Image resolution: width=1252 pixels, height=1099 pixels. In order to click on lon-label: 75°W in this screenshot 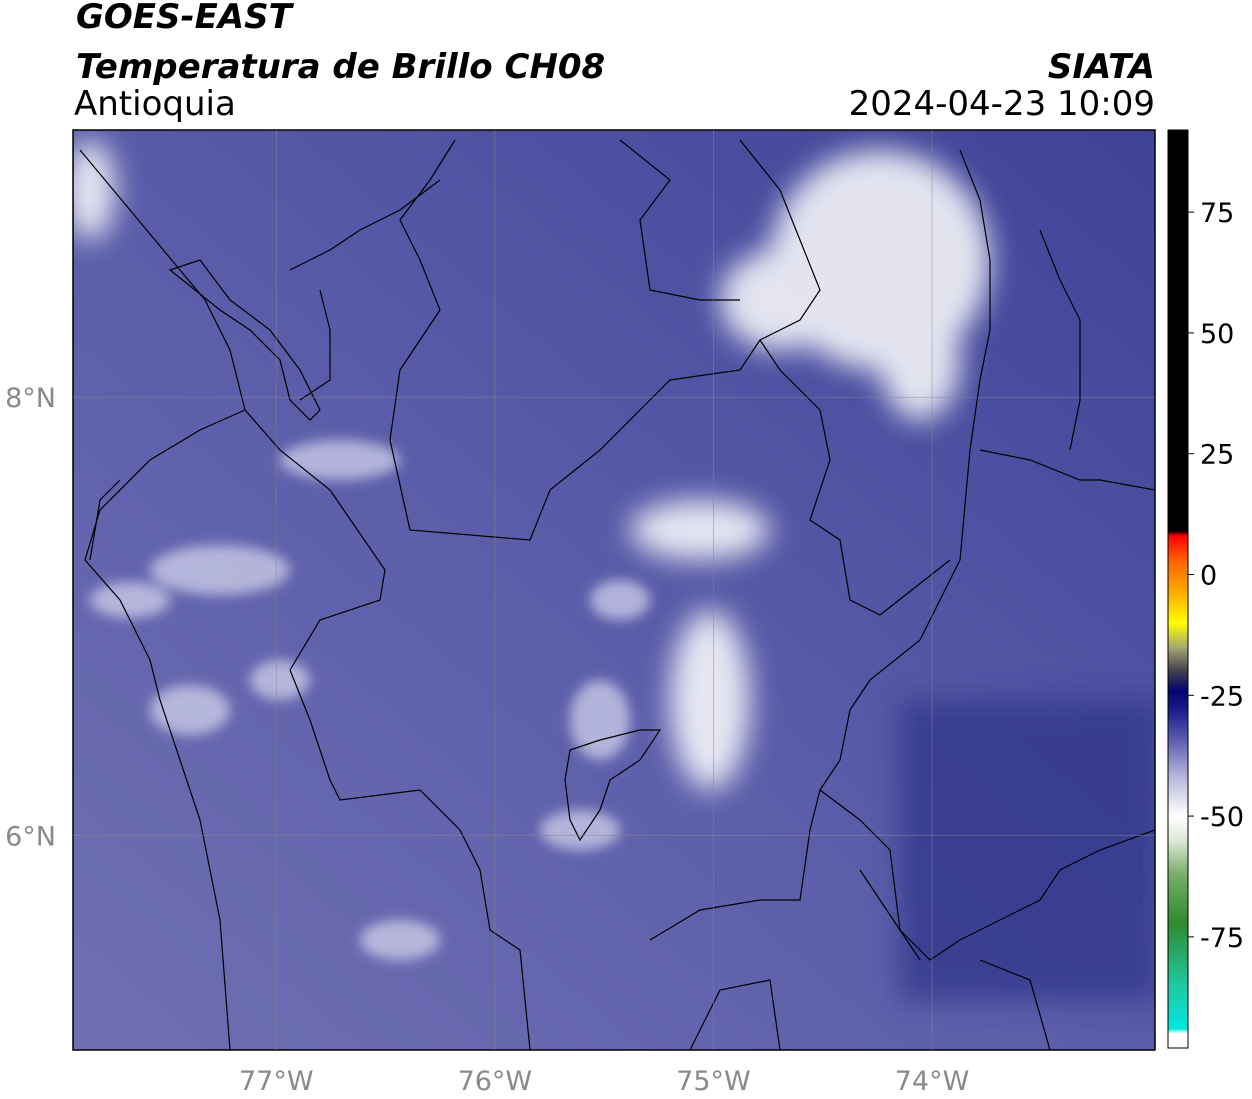, I will do `click(713, 1081)`.